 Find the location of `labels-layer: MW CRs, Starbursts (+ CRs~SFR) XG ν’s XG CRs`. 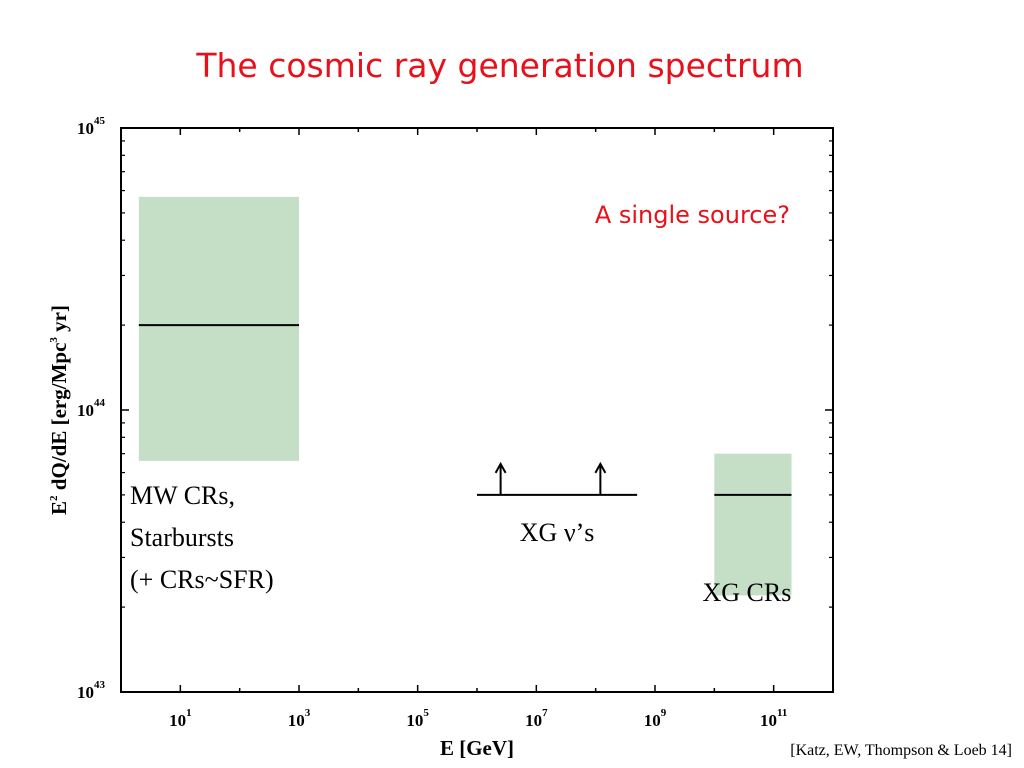

labels-layer: MW CRs, Starbursts (+ CRs~SFR) XG ν’s XG CRs is located at coordinates (460, 544).